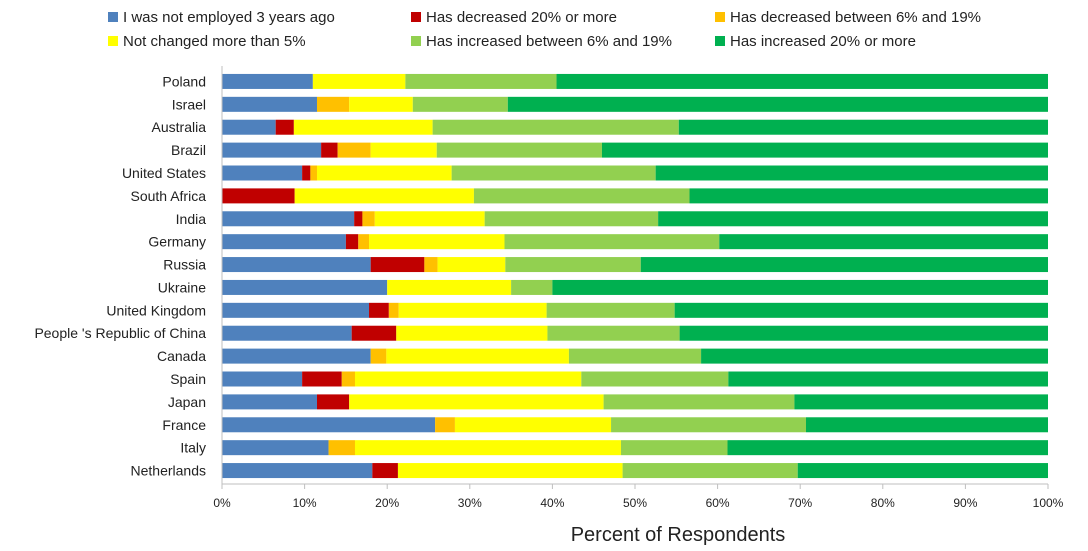 This screenshot has width=1088, height=551. I want to click on legend-item-has-increased-20-or-more: Has increased 20% or more, so click(815, 41).